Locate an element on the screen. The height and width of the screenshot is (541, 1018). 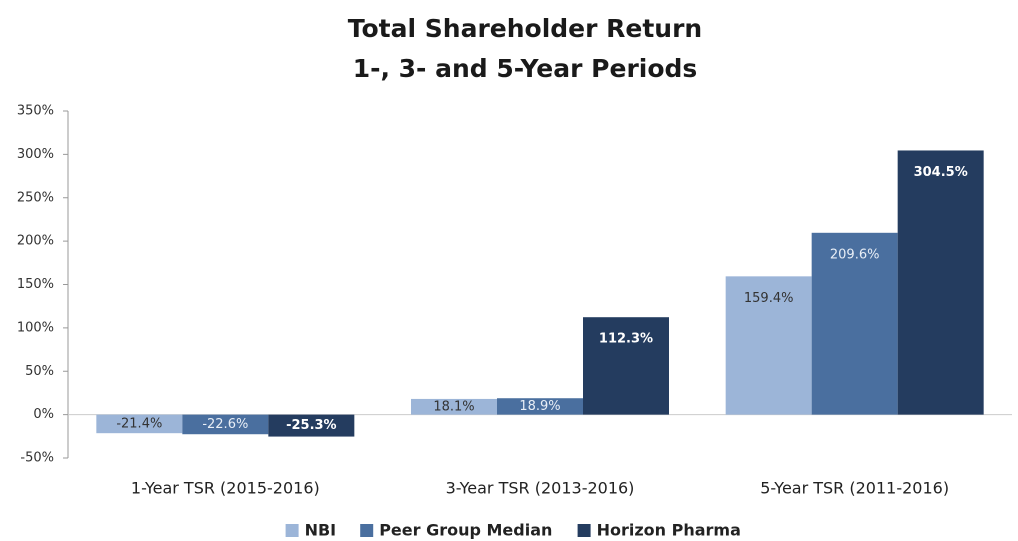
value-label: -21.4% is located at coordinates (139, 423).